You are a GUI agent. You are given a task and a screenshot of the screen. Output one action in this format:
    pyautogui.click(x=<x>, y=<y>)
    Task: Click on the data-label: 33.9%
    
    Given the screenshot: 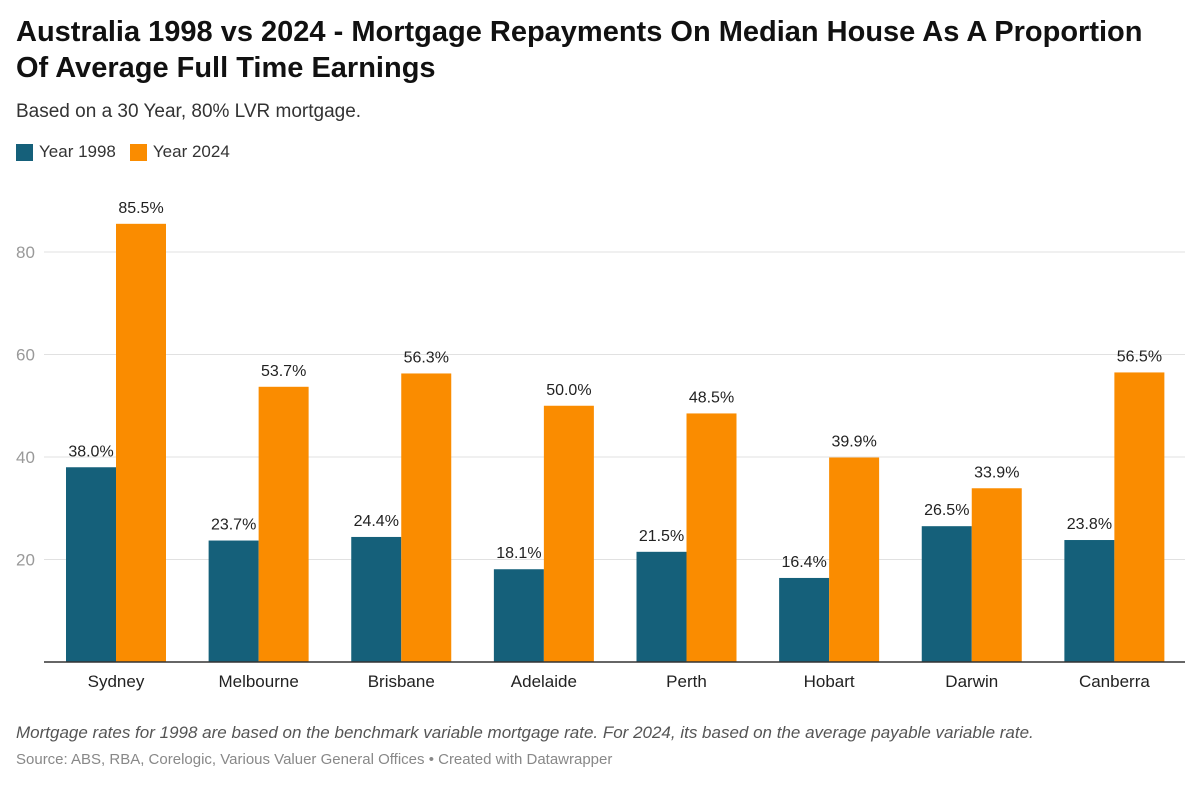 What is the action you would take?
    pyautogui.click(x=996, y=472)
    